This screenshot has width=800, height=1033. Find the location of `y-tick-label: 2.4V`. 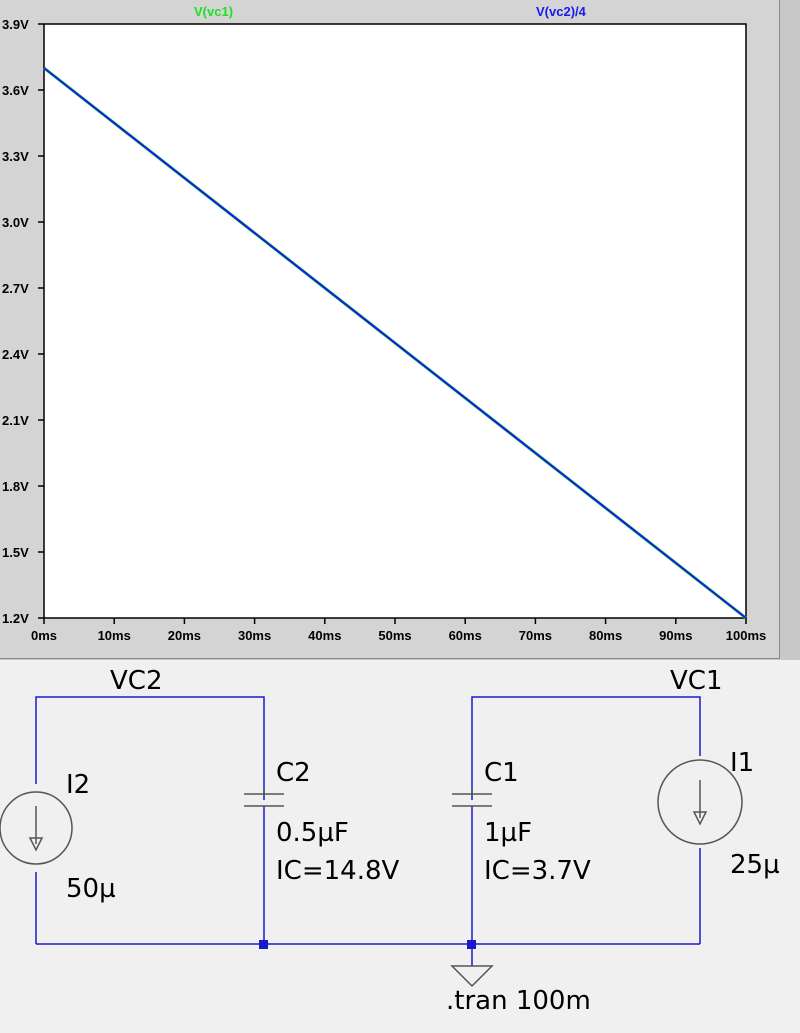

y-tick-label: 2.4V is located at coordinates (15, 354).